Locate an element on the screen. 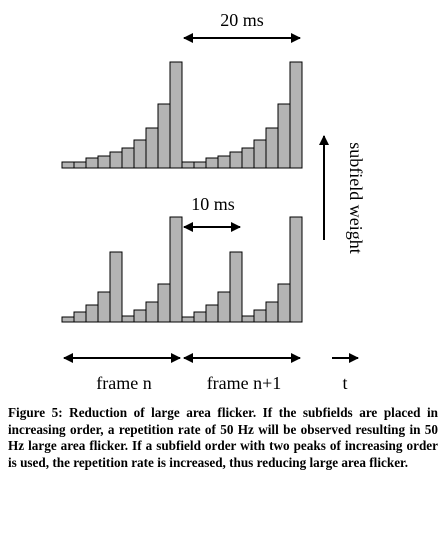  time-label: t is located at coordinates (344, 383).